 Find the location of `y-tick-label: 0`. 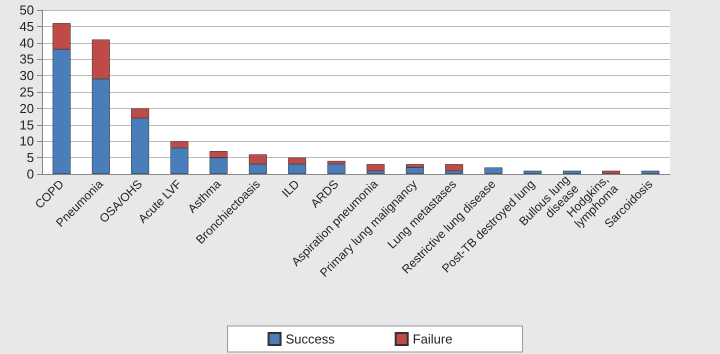

y-tick-label: 0 is located at coordinates (30, 174).